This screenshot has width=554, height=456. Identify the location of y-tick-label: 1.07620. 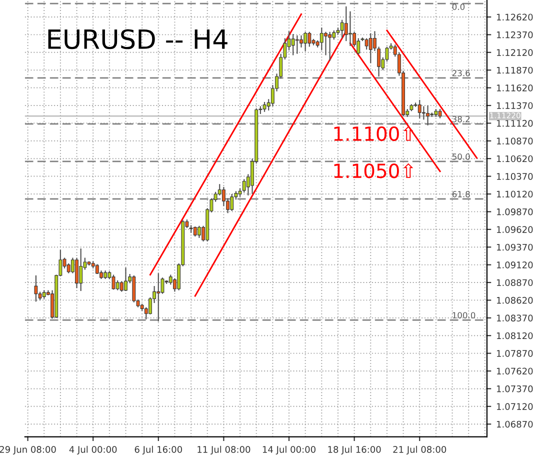
(514, 371).